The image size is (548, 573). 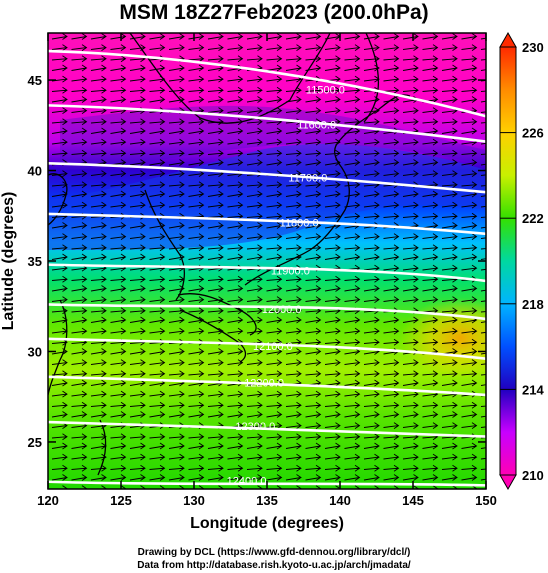 I want to click on x-tick-label: 120, so click(x=48, y=500).